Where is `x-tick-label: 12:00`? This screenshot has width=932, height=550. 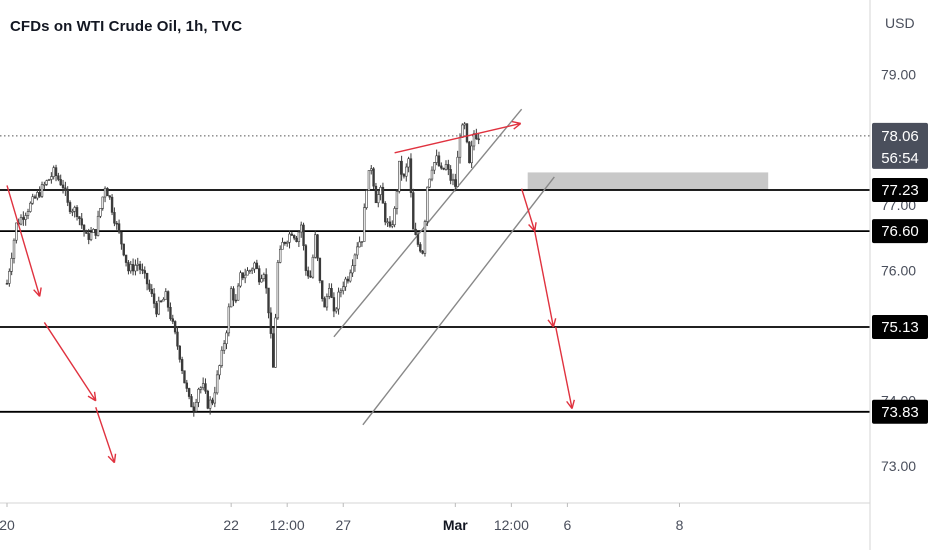
x-tick-label: 12:00 is located at coordinates (511, 525).